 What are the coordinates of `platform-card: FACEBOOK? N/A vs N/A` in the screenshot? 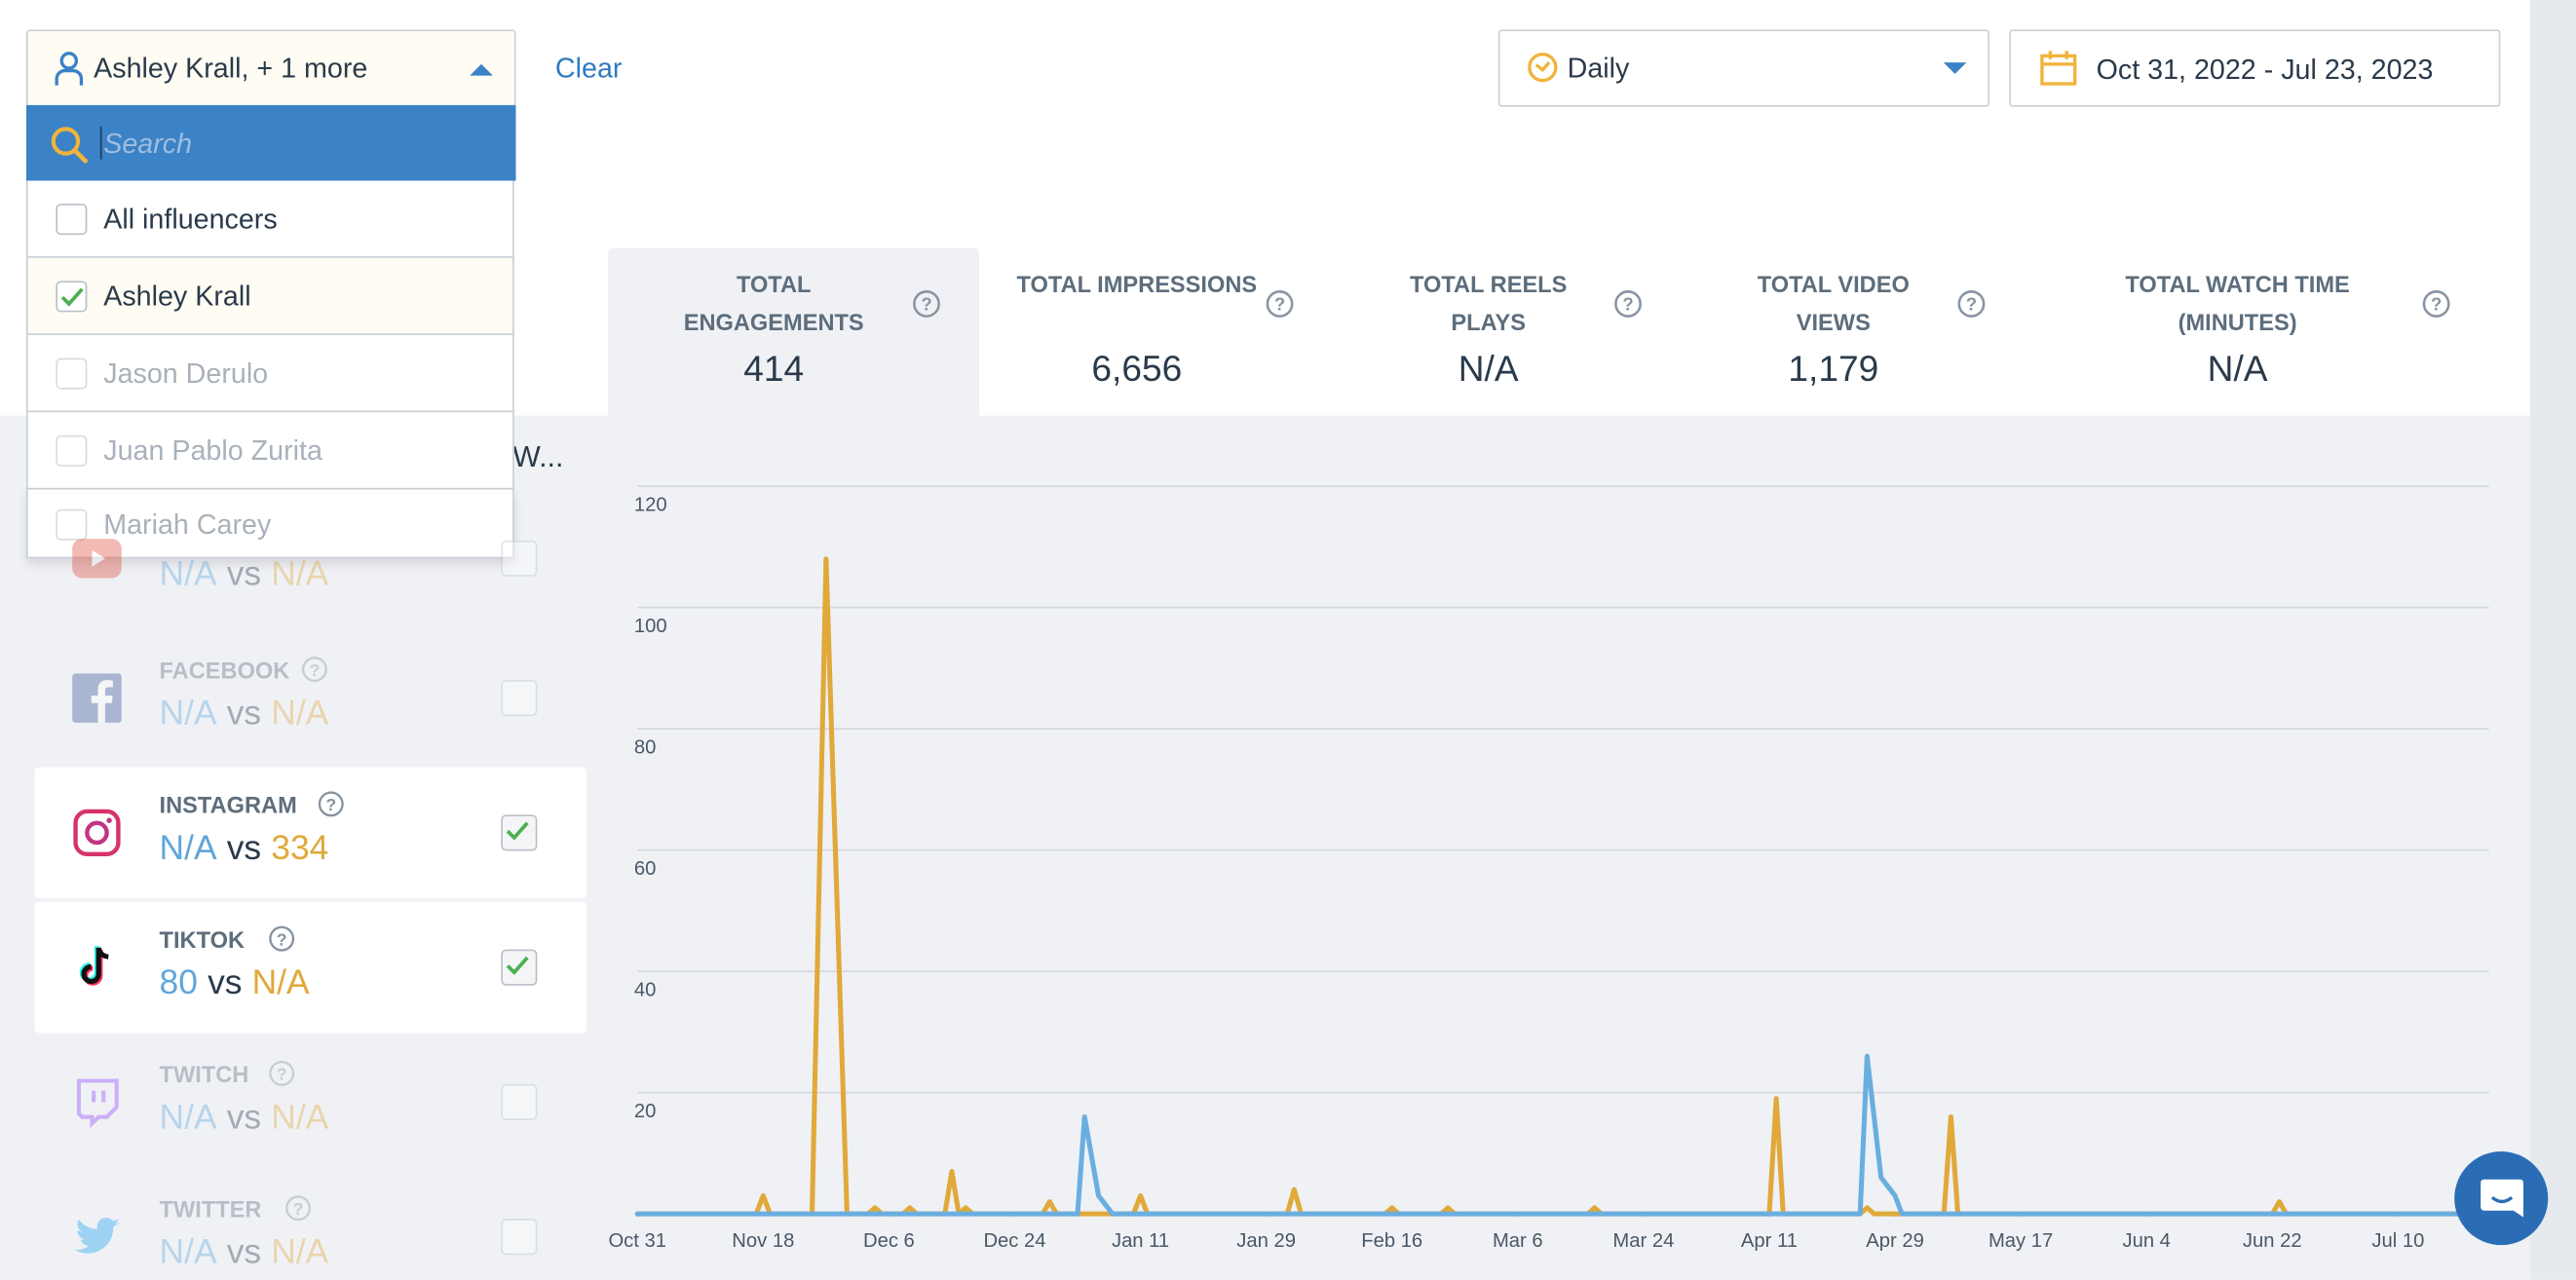 It's located at (310, 698).